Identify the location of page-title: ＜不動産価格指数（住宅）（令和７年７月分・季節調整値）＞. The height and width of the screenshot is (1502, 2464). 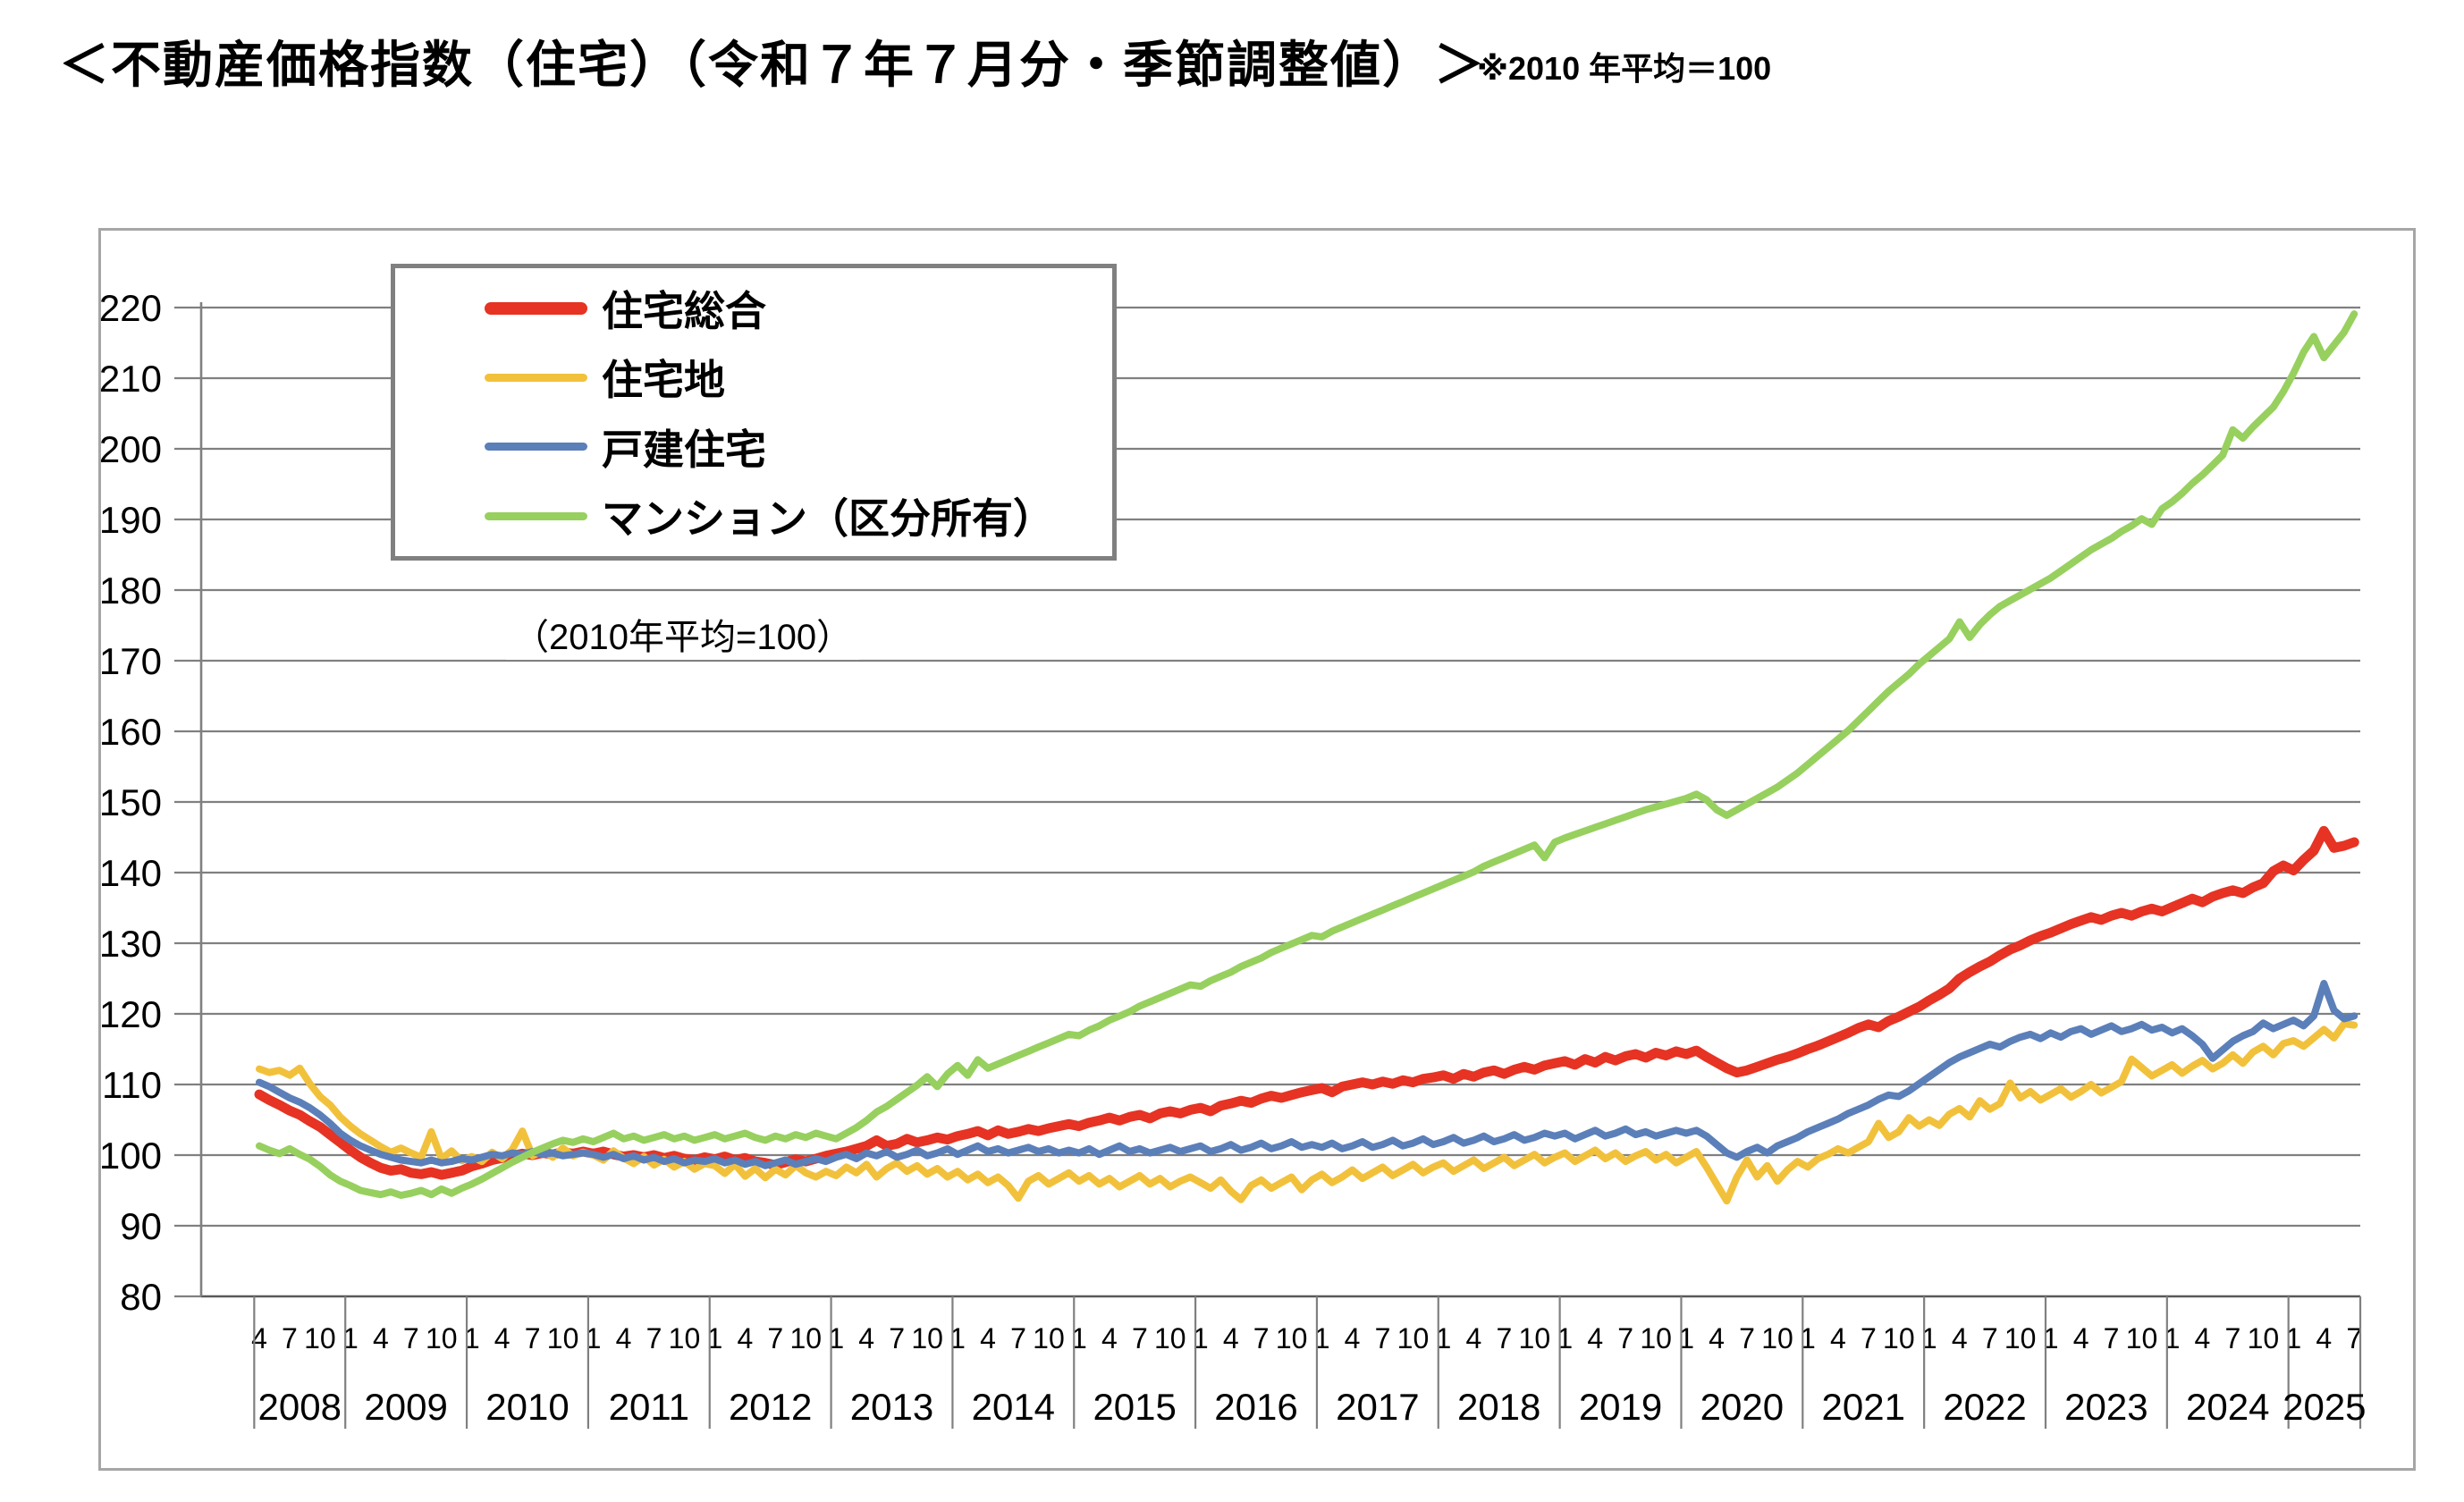
(772, 65).